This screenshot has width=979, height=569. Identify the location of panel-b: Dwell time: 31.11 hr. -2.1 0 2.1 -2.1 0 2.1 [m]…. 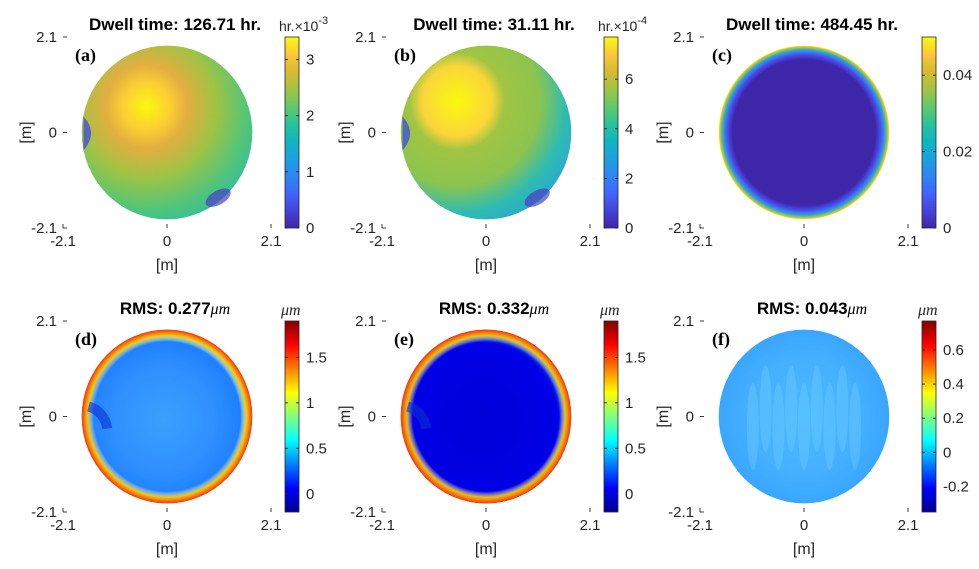
(492, 144).